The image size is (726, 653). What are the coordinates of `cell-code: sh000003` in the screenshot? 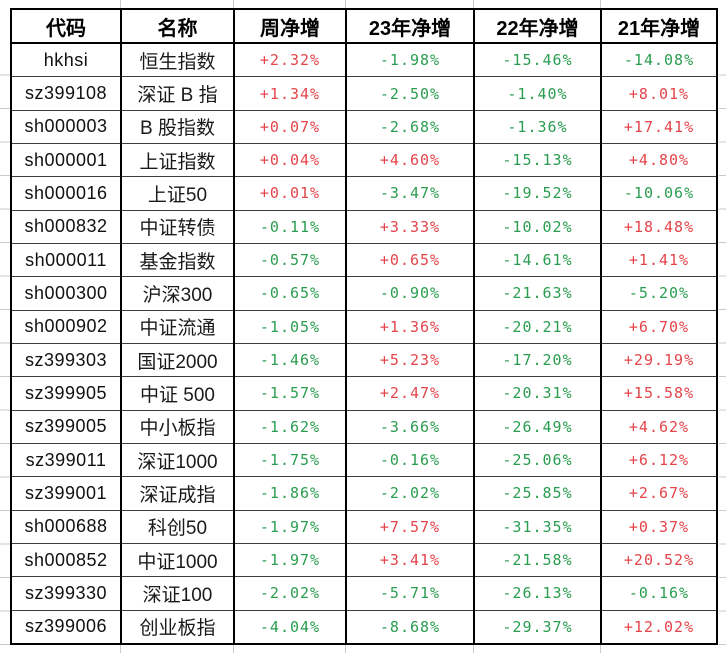 It's located at (66, 126).